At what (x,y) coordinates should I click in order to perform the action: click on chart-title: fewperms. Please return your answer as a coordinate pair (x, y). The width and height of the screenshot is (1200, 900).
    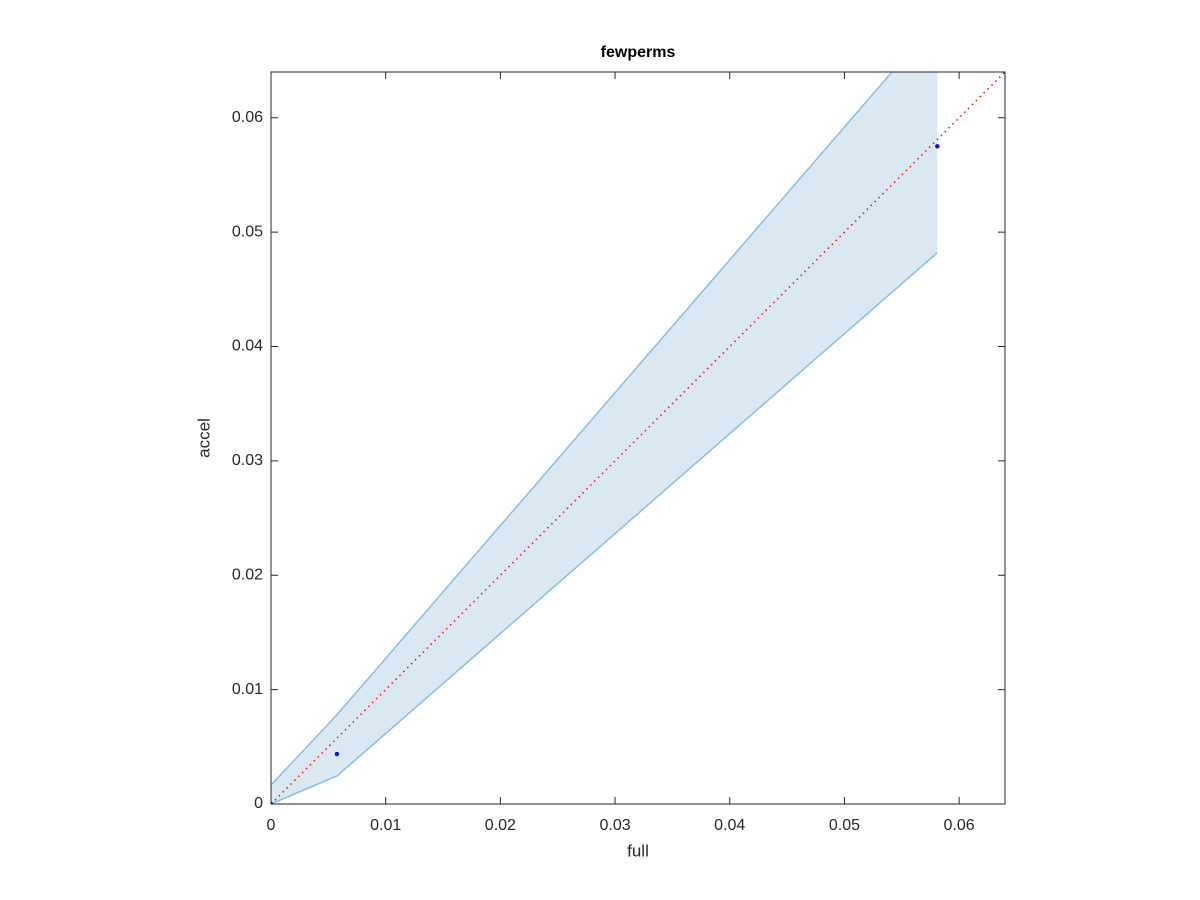
    Looking at the image, I should click on (638, 52).